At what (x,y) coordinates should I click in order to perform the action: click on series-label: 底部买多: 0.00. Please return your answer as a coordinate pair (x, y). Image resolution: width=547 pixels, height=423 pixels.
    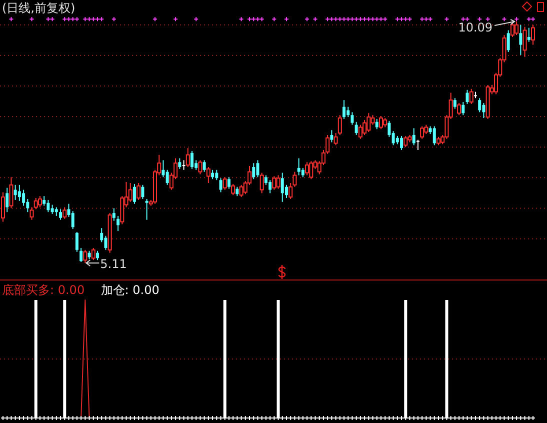
    Looking at the image, I should click on (43, 290).